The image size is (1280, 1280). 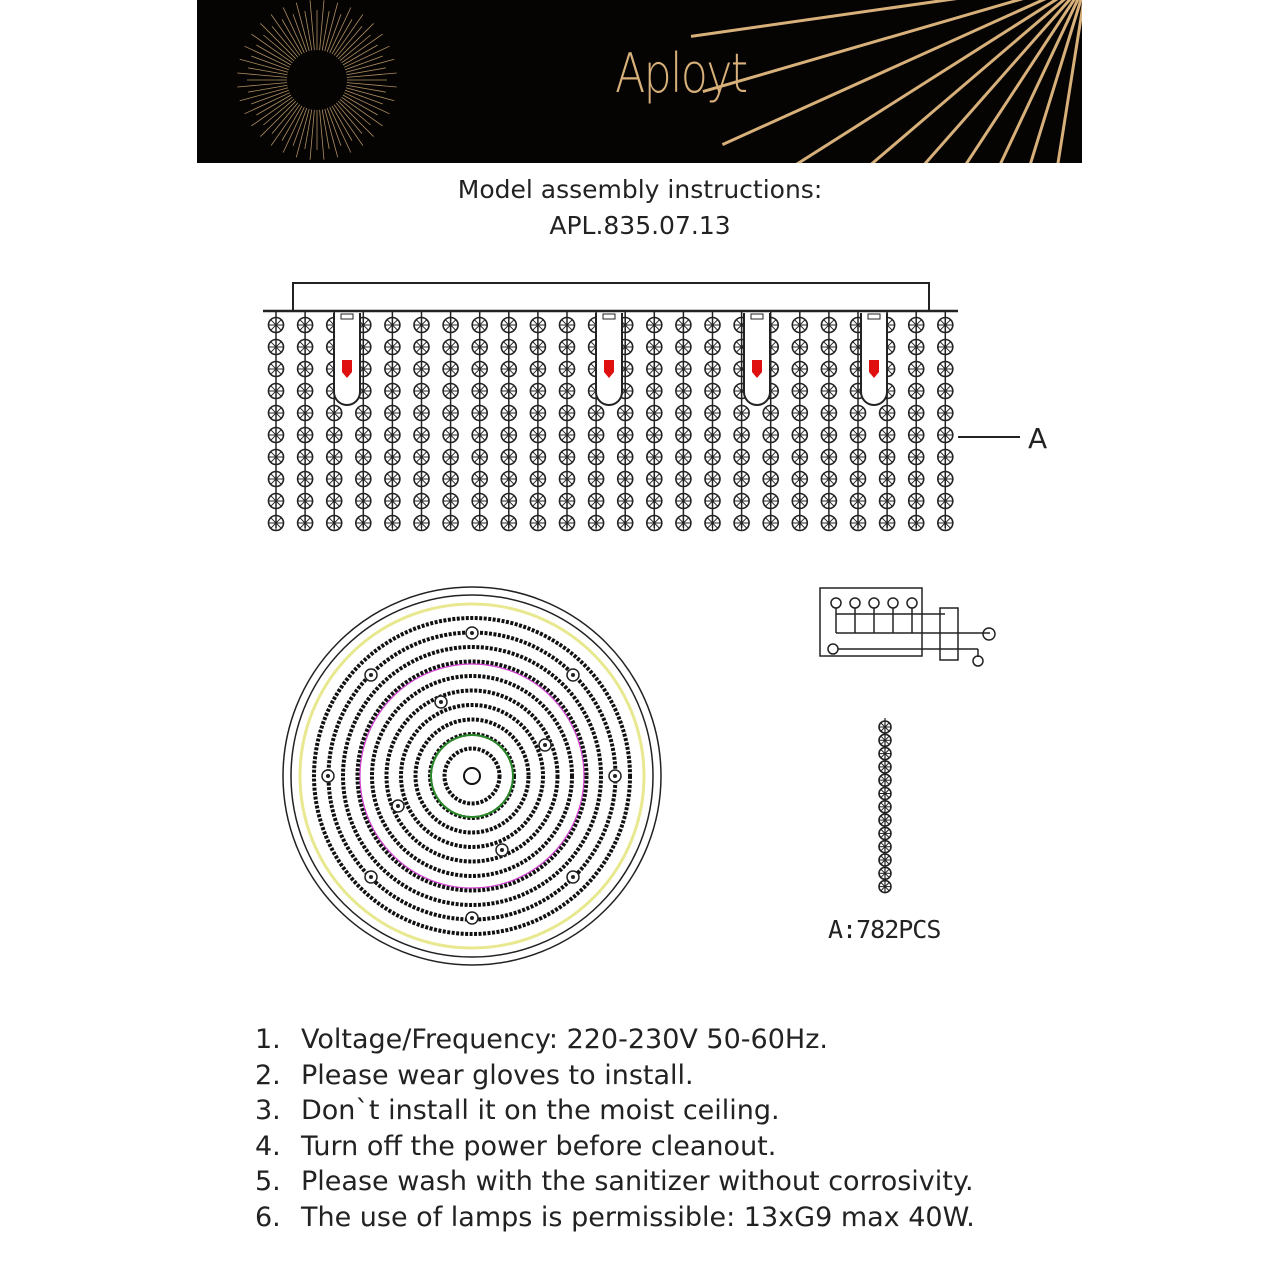 What do you see at coordinates (541, 1039) in the screenshot?
I see `instruction-item: 1. Voltage/Frequency: 220-230V 50-60Hz.` at bounding box center [541, 1039].